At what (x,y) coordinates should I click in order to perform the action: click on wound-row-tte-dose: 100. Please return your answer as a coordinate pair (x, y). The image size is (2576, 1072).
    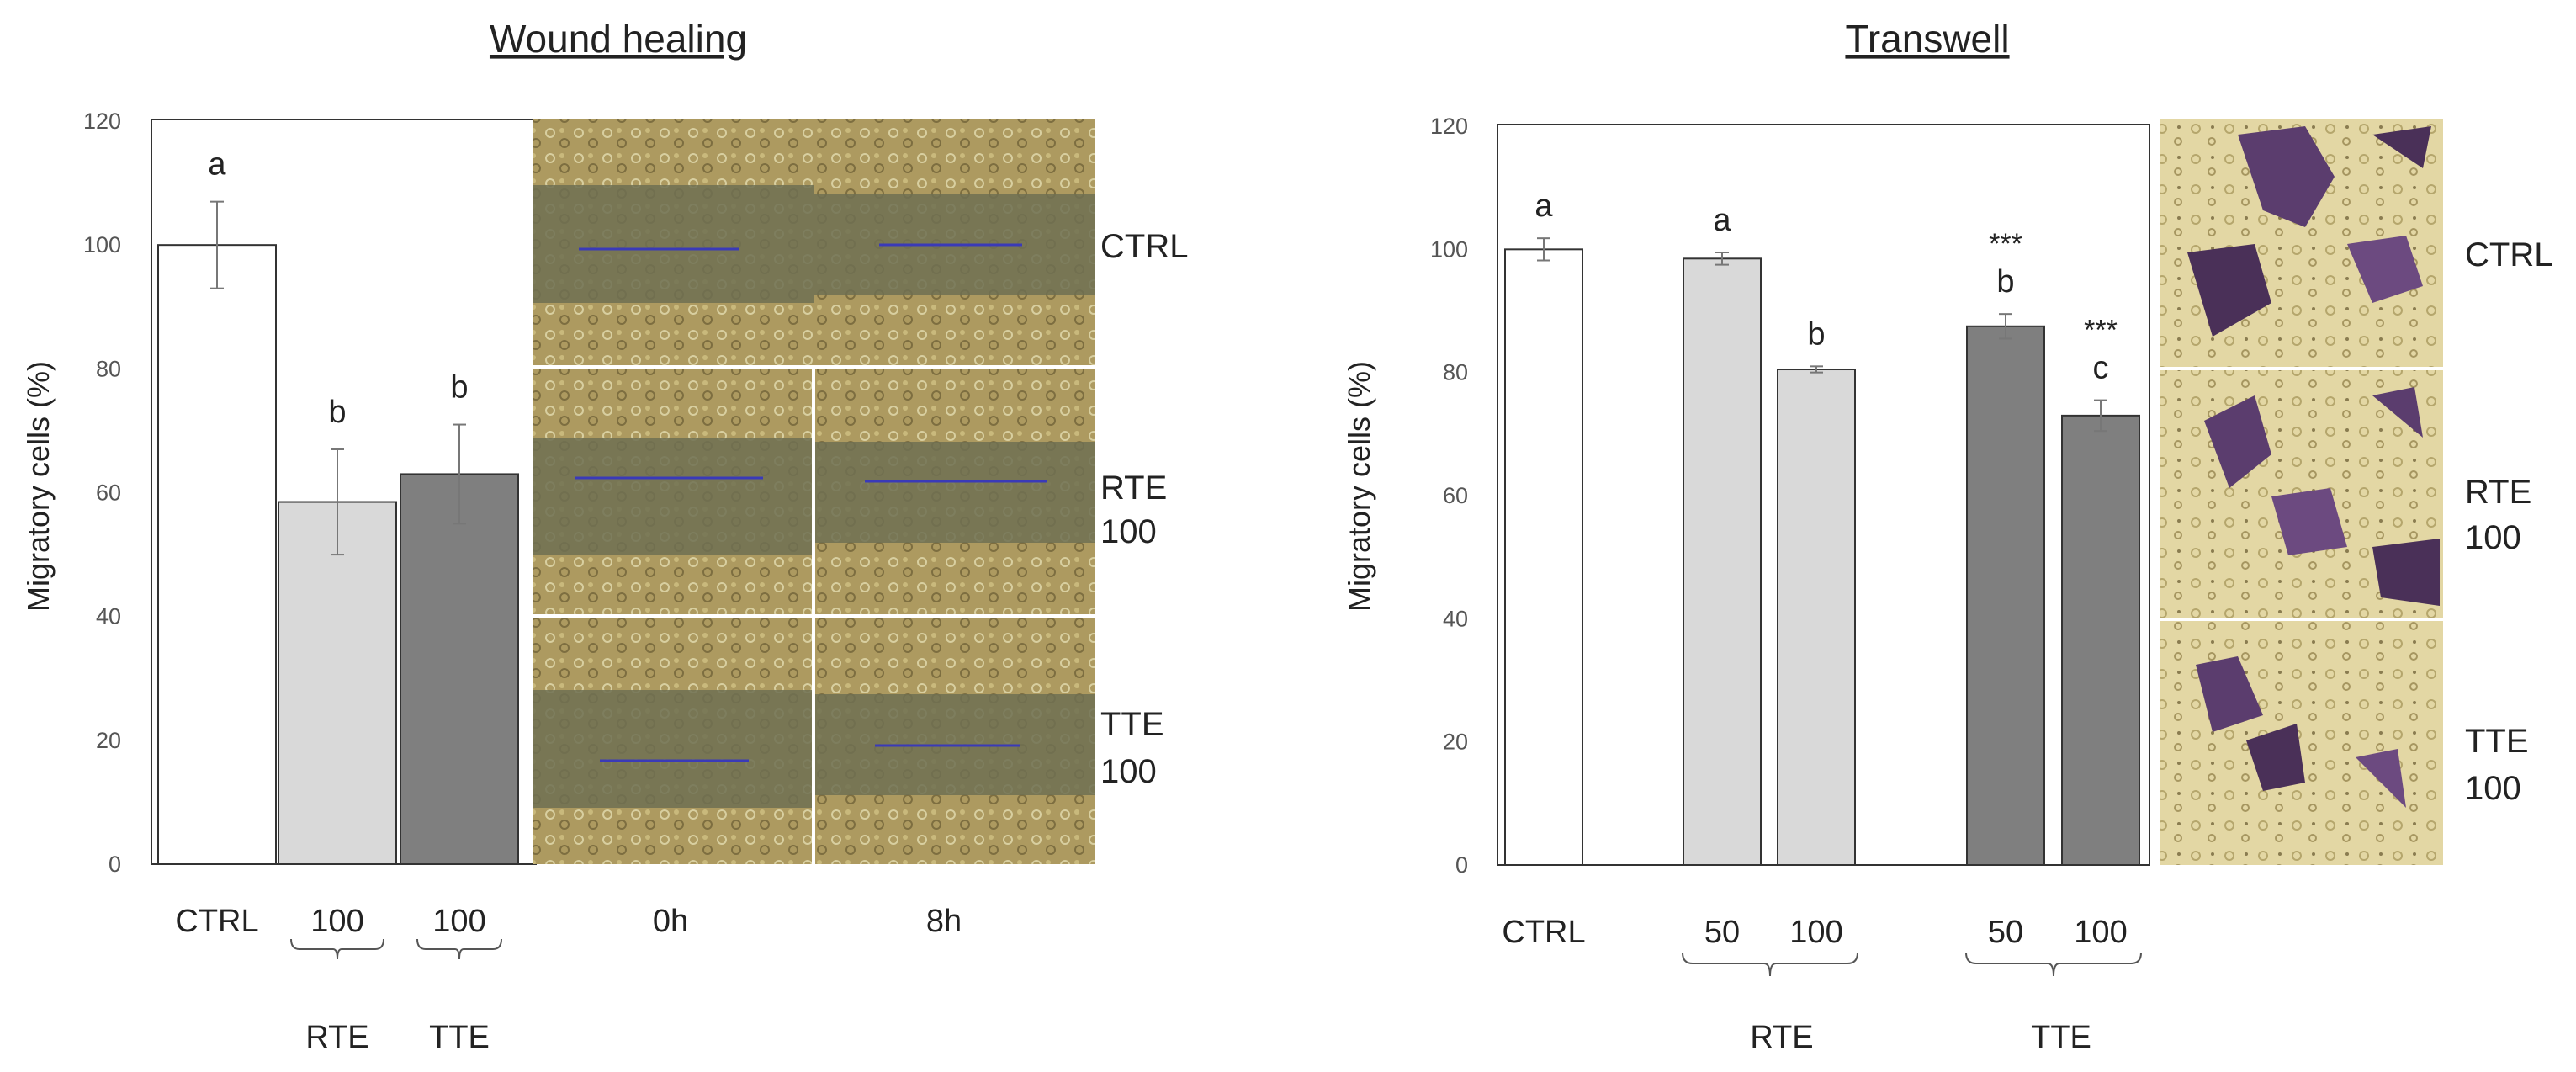
    Looking at the image, I should click on (1128, 771).